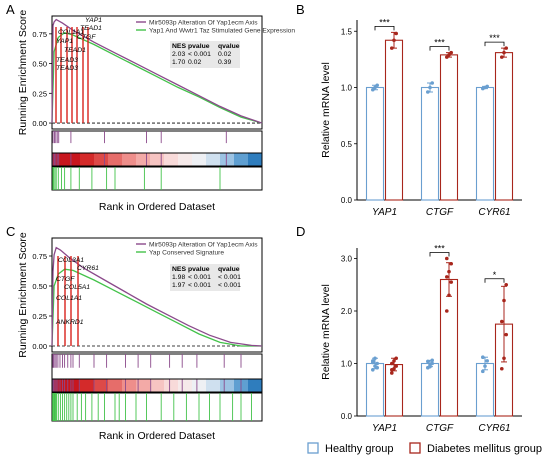 The width and height of the screenshot is (550, 461). I want to click on gsea-a-stats-cell: 2.03, so click(178, 54).